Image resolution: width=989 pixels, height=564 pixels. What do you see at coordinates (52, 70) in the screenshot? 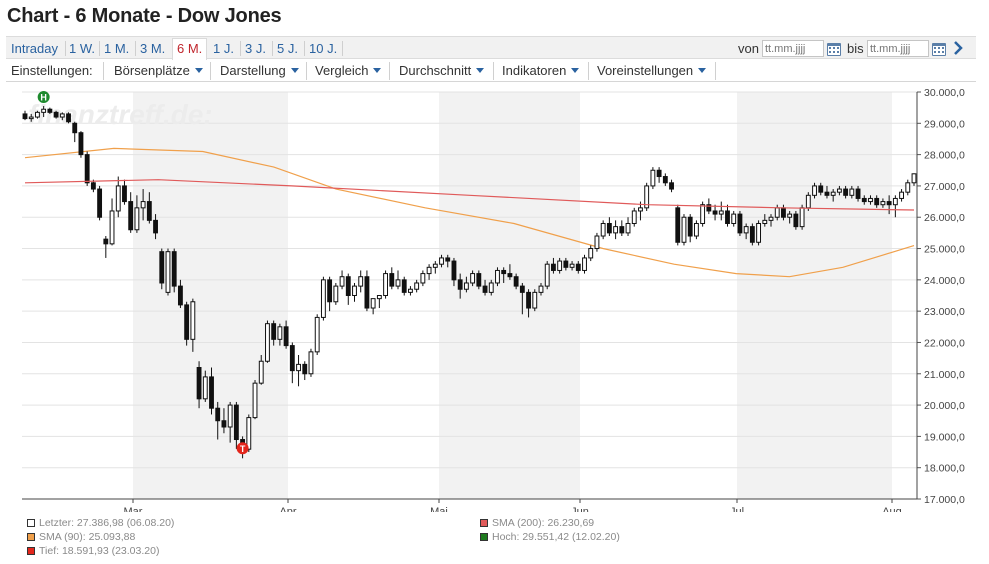
I see `settings-label: Einstellungen:` at bounding box center [52, 70].